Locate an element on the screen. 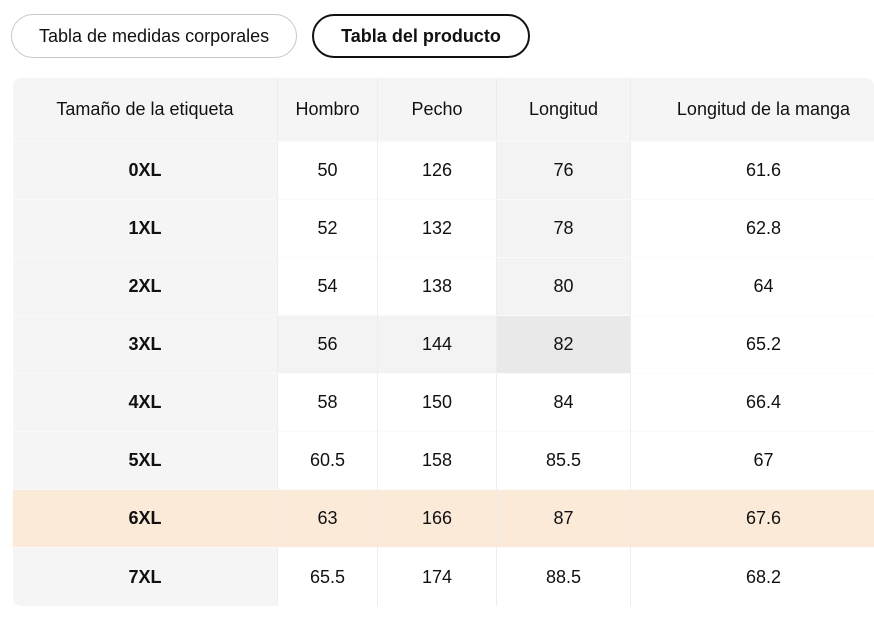 The image size is (874, 636). size-label-cell: 0XL is located at coordinates (145, 171).